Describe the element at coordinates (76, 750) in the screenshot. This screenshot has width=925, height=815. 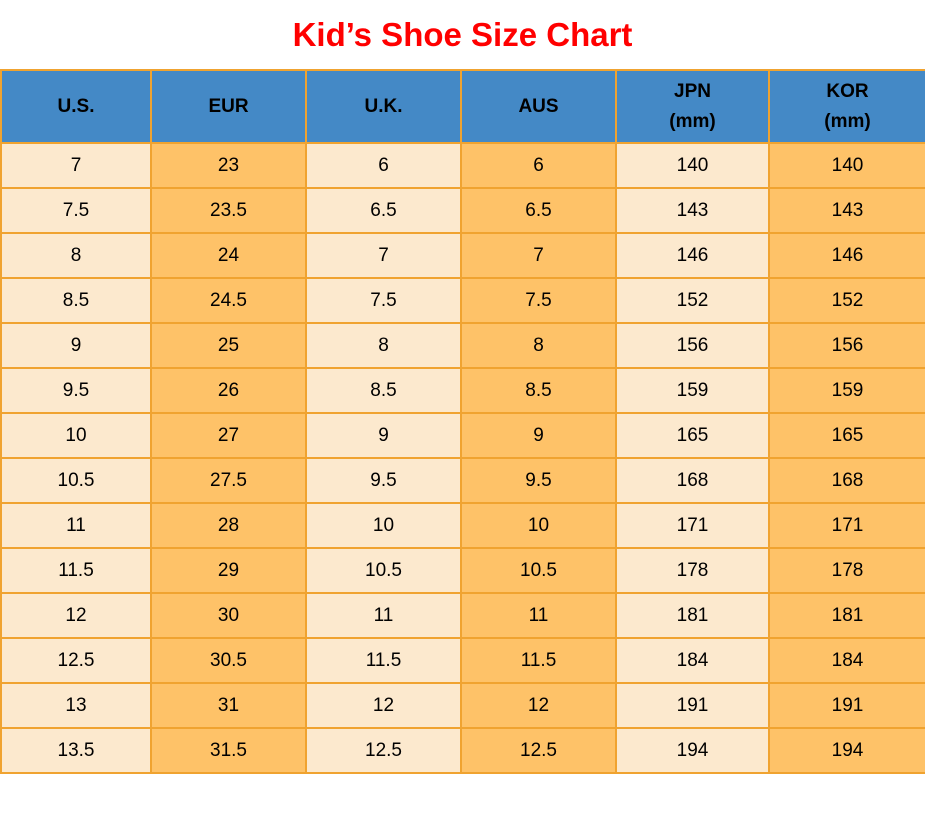
I see `table-cell: 13.5` at that location.